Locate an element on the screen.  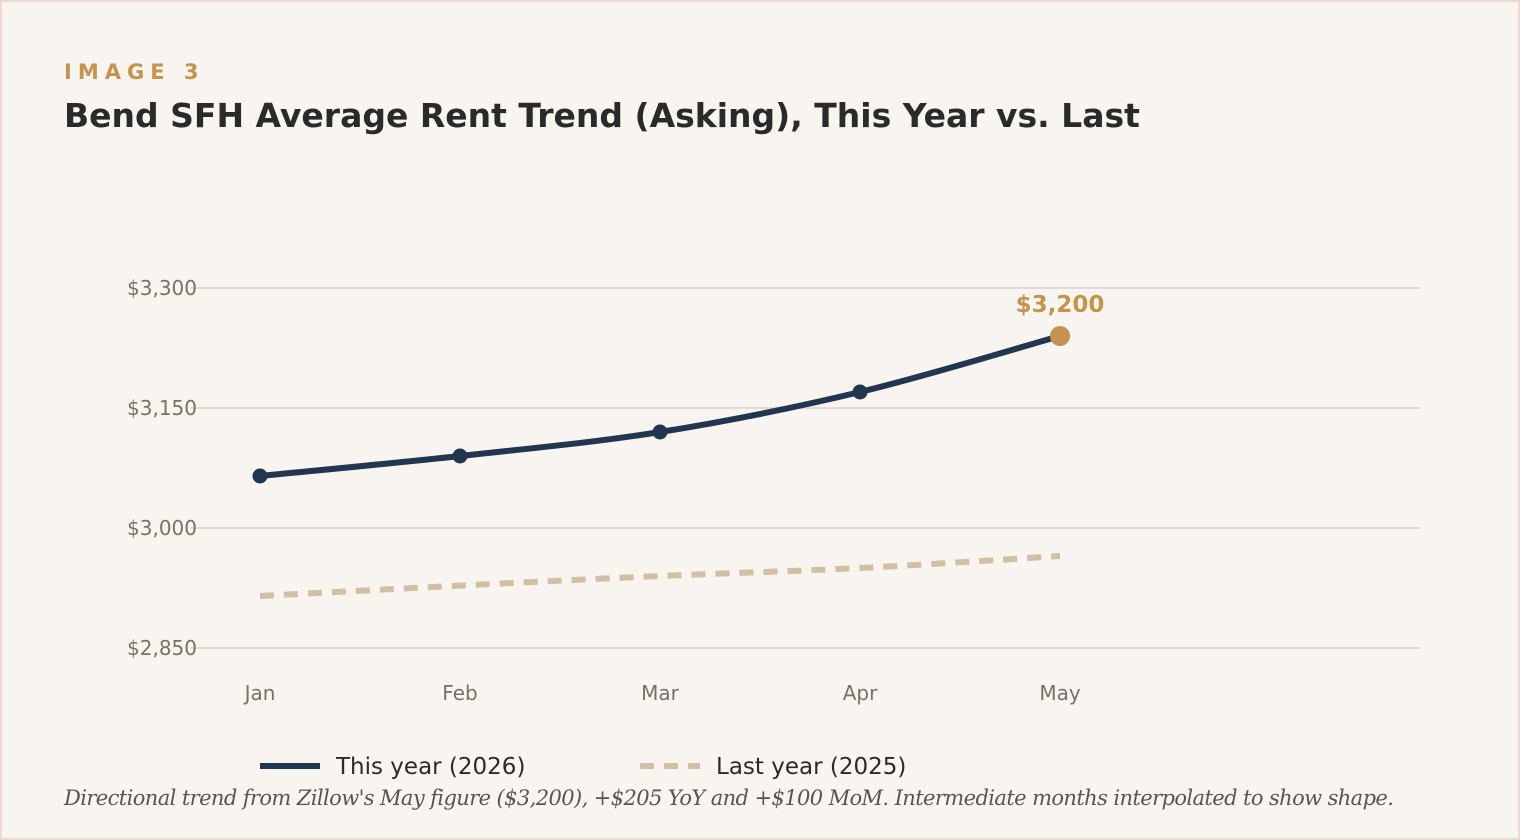
series-line-this-year is located at coordinates (660, 406).